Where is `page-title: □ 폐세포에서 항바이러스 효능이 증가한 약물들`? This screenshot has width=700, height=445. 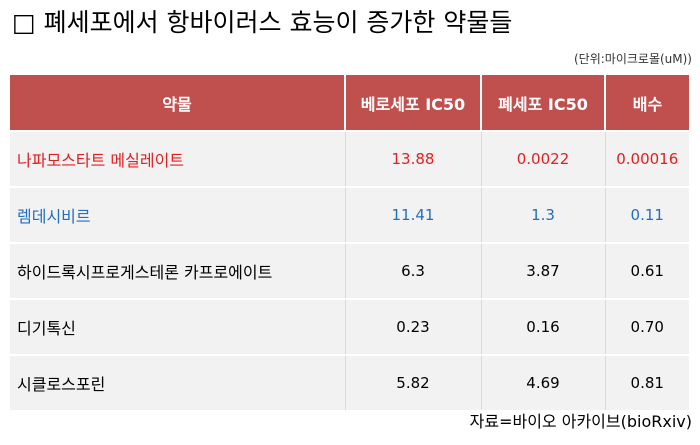
page-title: □ 폐세포에서 항바이러스 효능이 증가한 약물들 is located at coordinates (262, 22).